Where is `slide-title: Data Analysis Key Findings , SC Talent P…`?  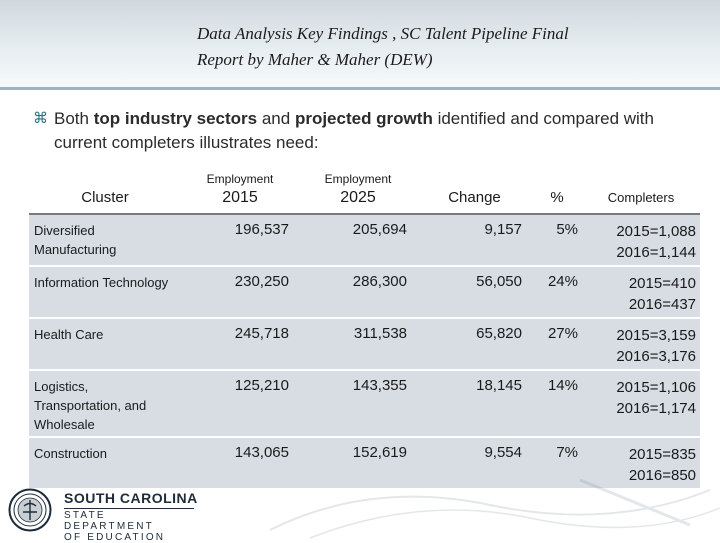 slide-title: Data Analysis Key Findings , SC Talent P… is located at coordinates (447, 47).